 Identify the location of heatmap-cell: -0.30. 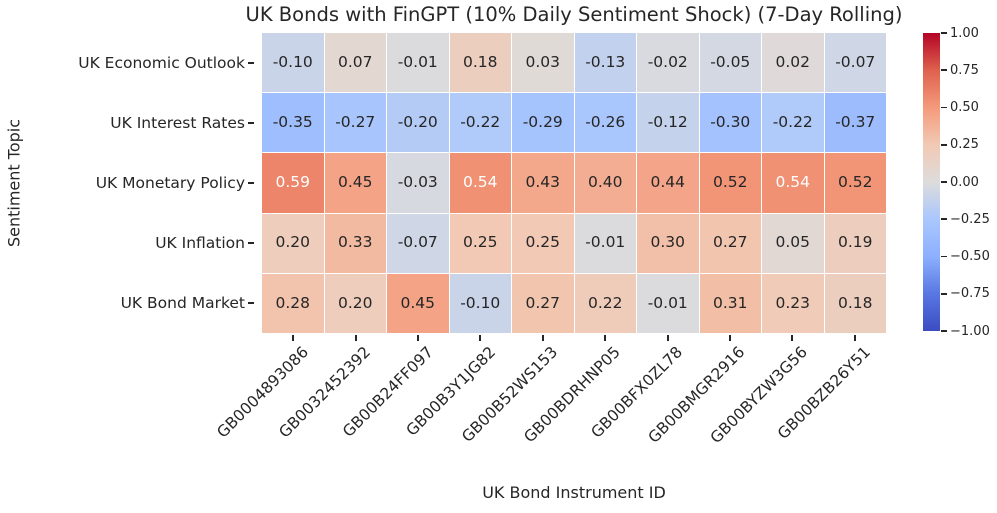
(730, 123).